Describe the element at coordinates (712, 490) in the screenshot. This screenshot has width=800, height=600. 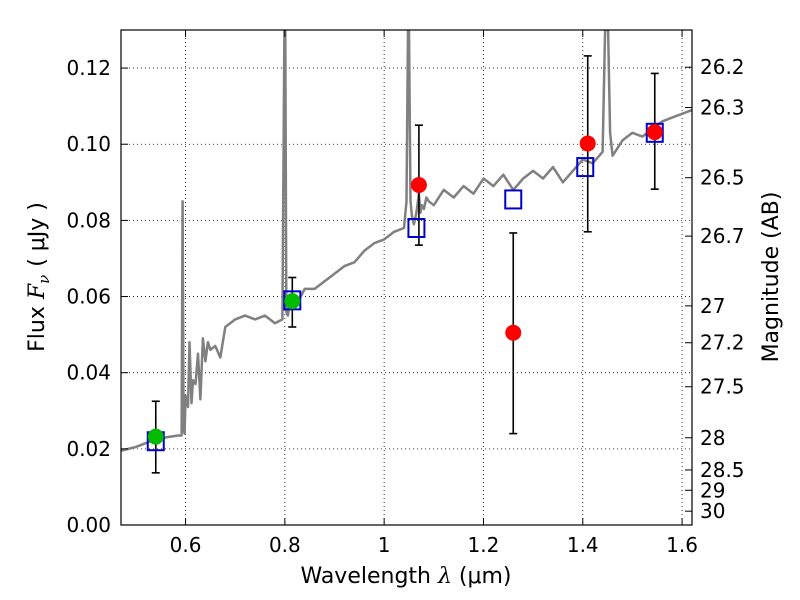
I see `y2-tick-label: 29` at that location.